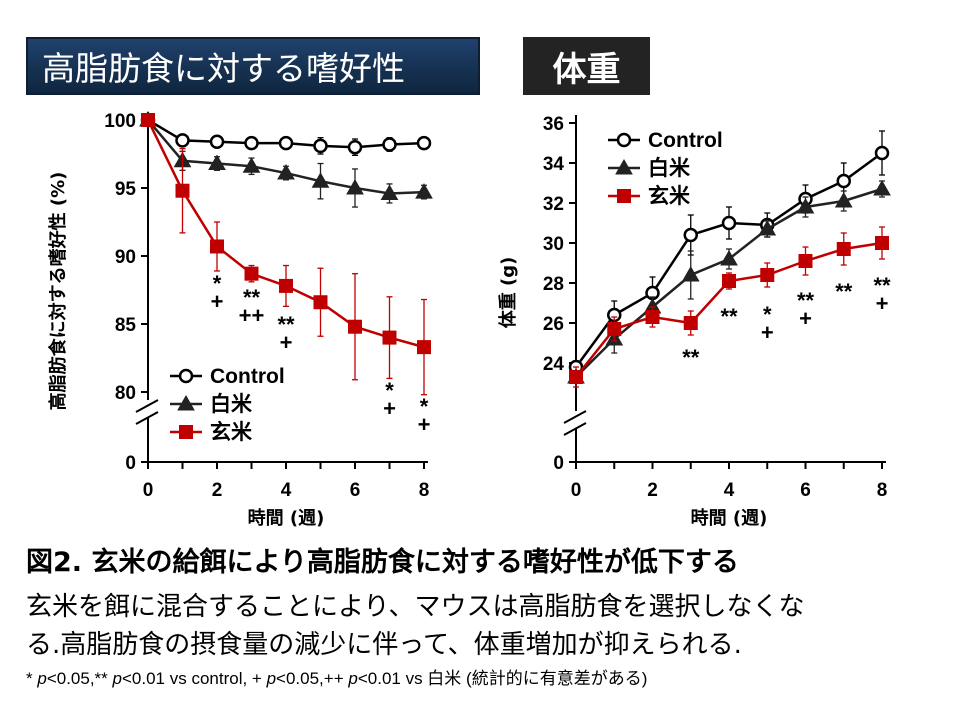  I want to click on x-tick-label: 4, so click(286, 490).